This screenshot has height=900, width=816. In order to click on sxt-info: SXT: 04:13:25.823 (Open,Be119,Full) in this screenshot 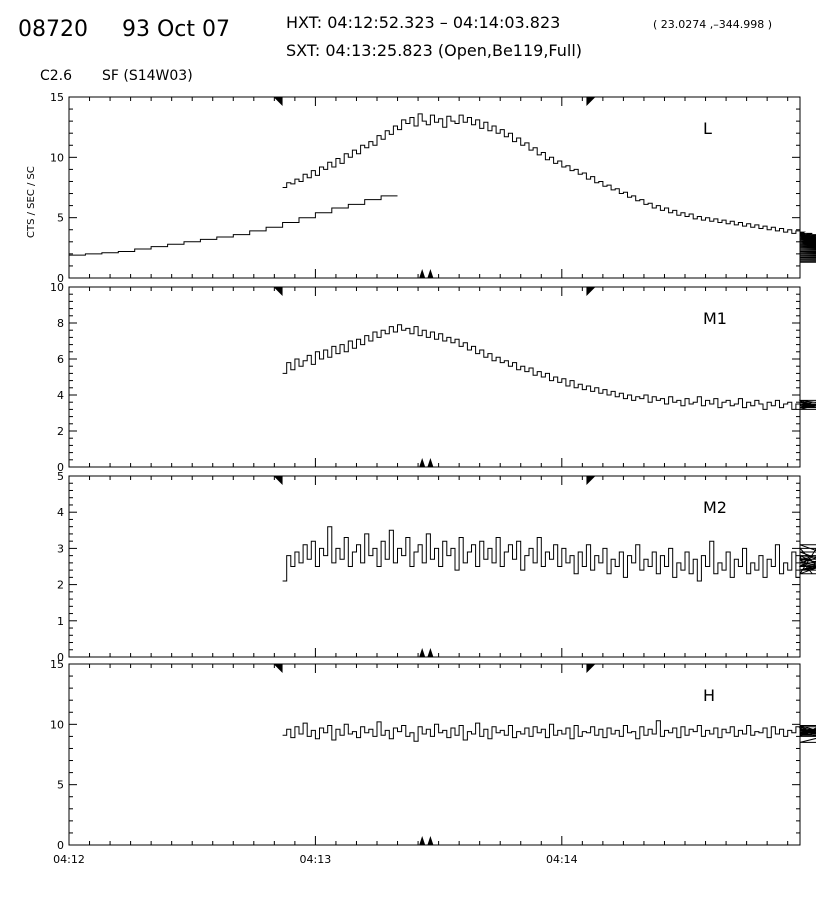, I will do `click(434, 50)`.